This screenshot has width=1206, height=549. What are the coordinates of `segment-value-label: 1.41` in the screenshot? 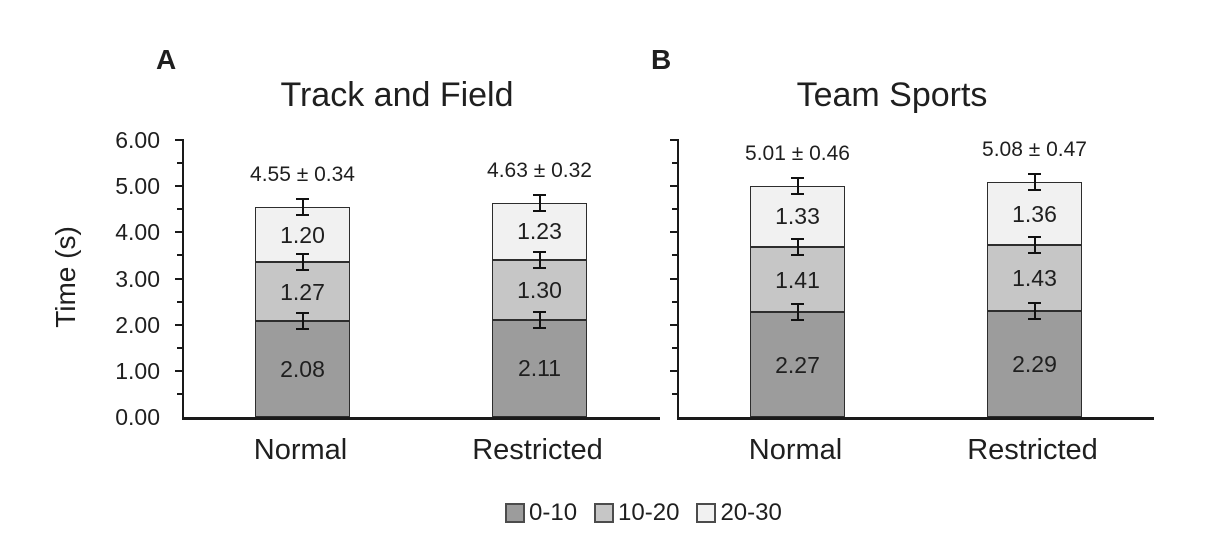 It's located at (797, 279).